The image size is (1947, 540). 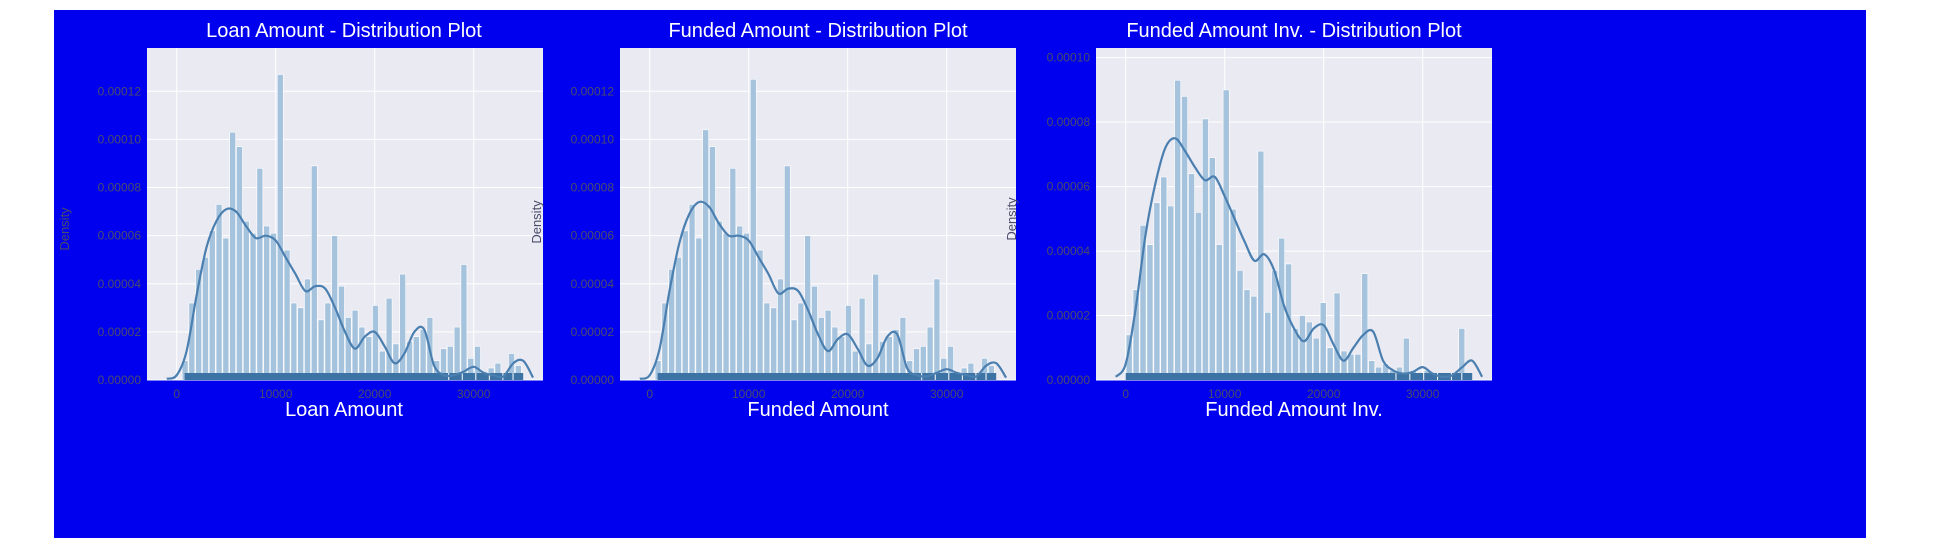 What do you see at coordinates (344, 31) in the screenshot?
I see `chart-title: Loan Amount - Distribution Plot` at bounding box center [344, 31].